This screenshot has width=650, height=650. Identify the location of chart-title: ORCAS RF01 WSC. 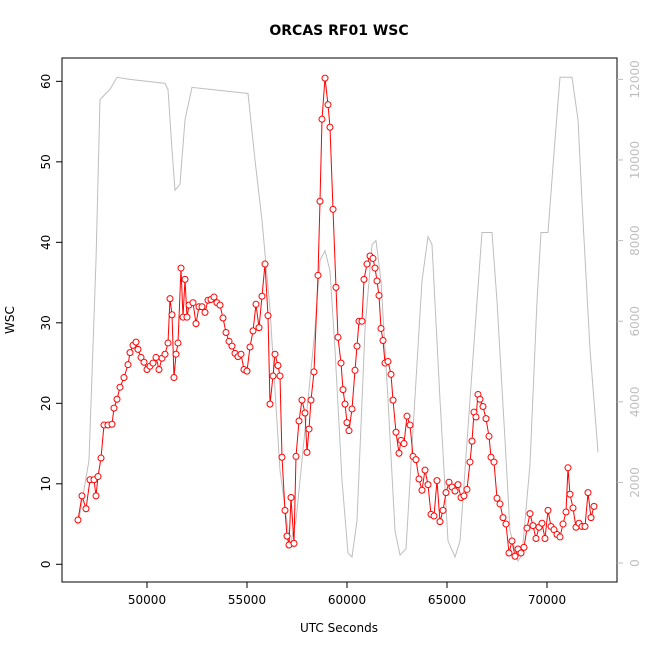
(338, 31).